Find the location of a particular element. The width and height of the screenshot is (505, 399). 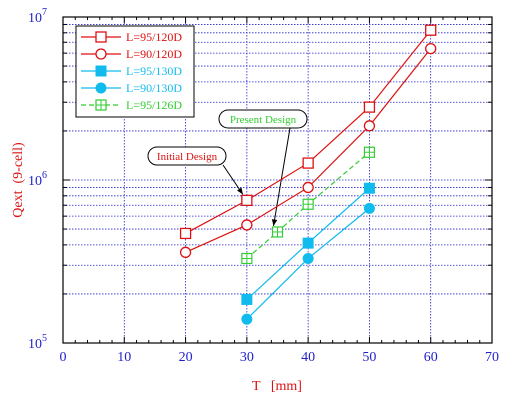

y-axis-label: Qext (9-cell) is located at coordinates (18, 180).